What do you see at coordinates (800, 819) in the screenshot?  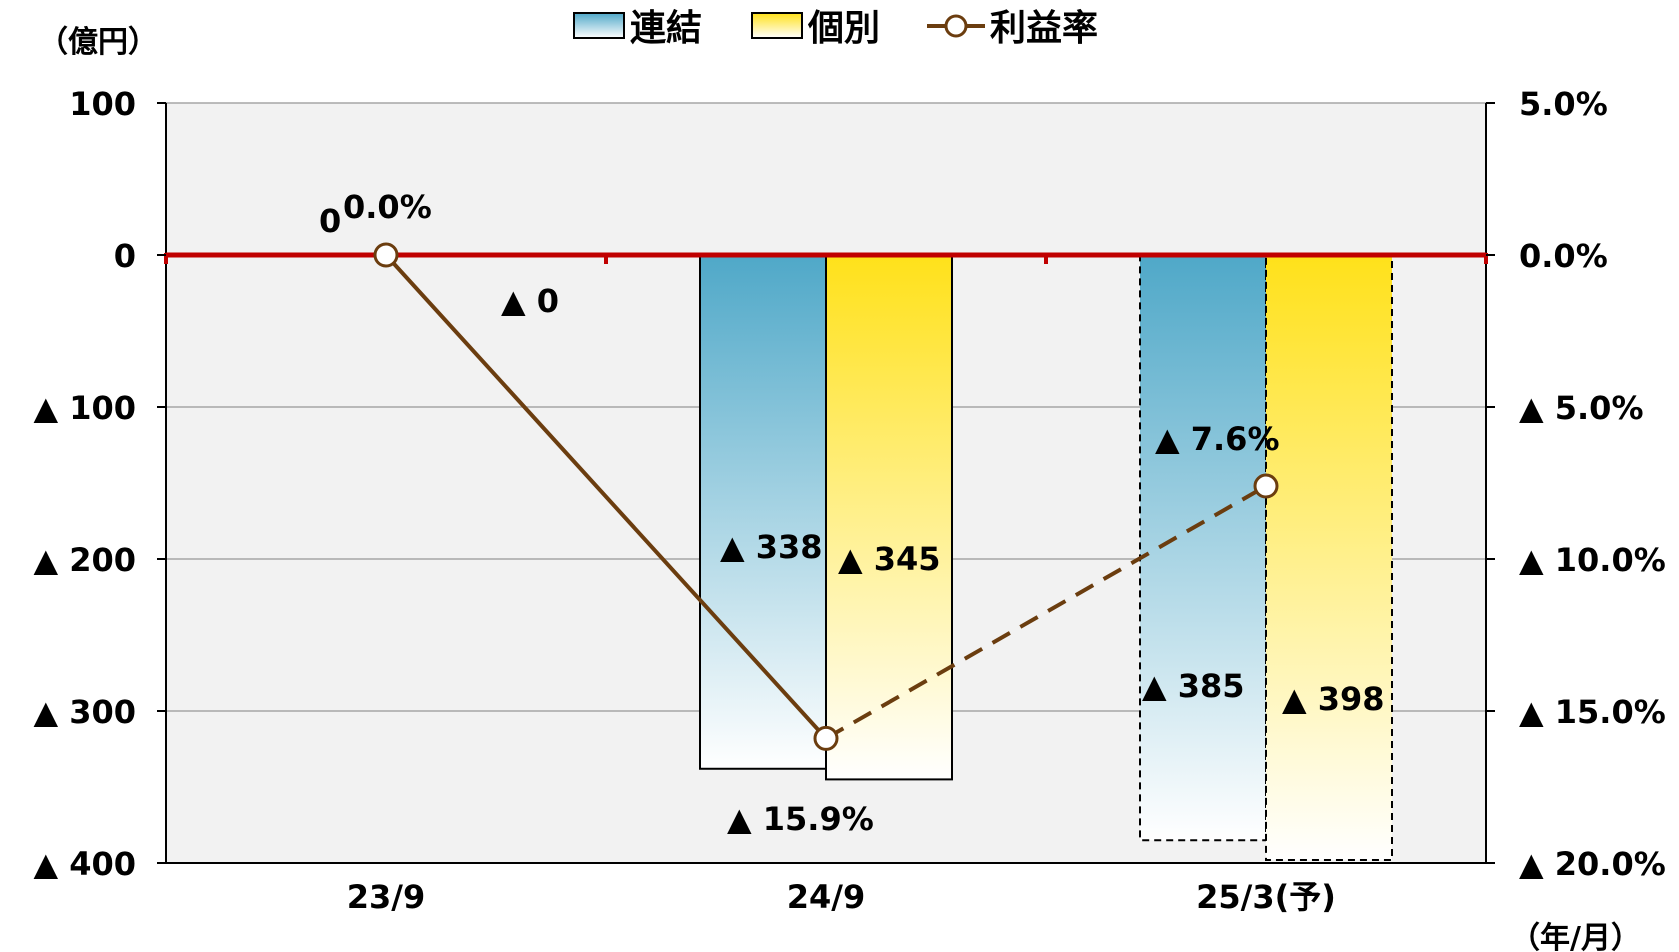 I see `margin-label: ▲ 15.9%` at bounding box center [800, 819].